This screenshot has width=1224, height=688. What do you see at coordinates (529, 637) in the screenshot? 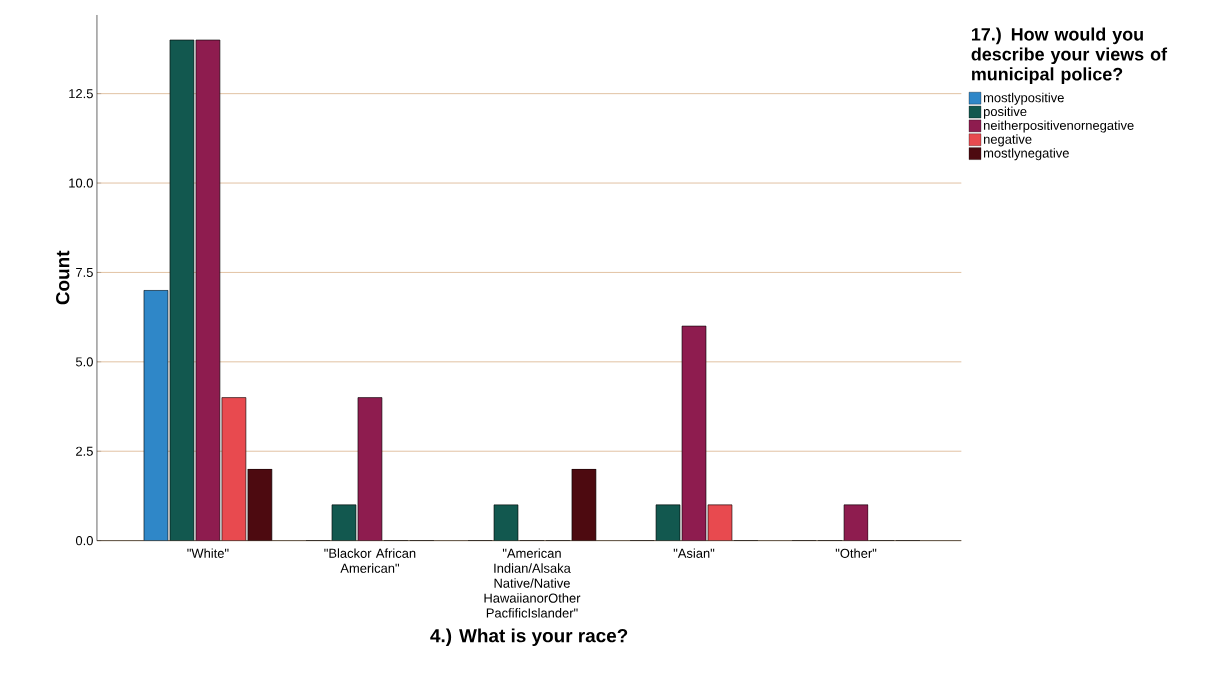
I see `x-axis-title: 4.) What is your race?` at bounding box center [529, 637].